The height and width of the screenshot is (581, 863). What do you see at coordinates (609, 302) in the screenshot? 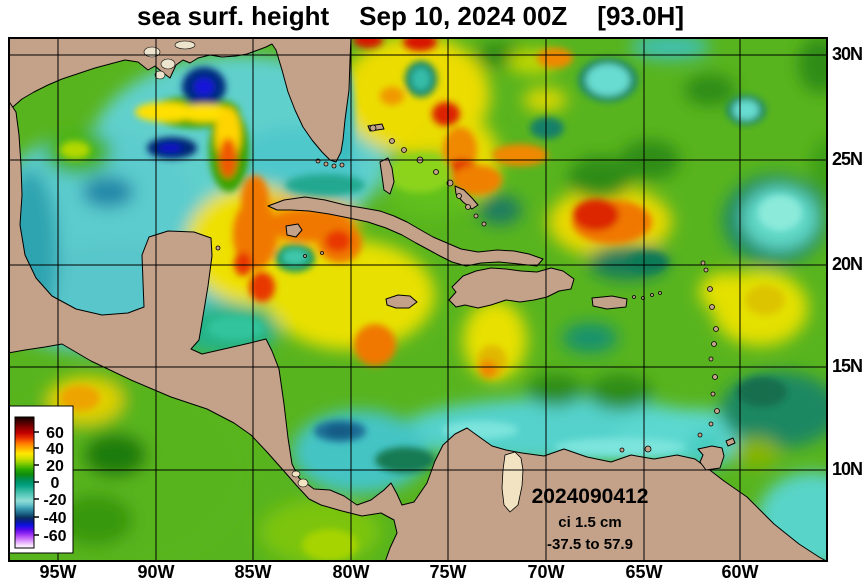
I see `land-puerto-rico` at bounding box center [609, 302].